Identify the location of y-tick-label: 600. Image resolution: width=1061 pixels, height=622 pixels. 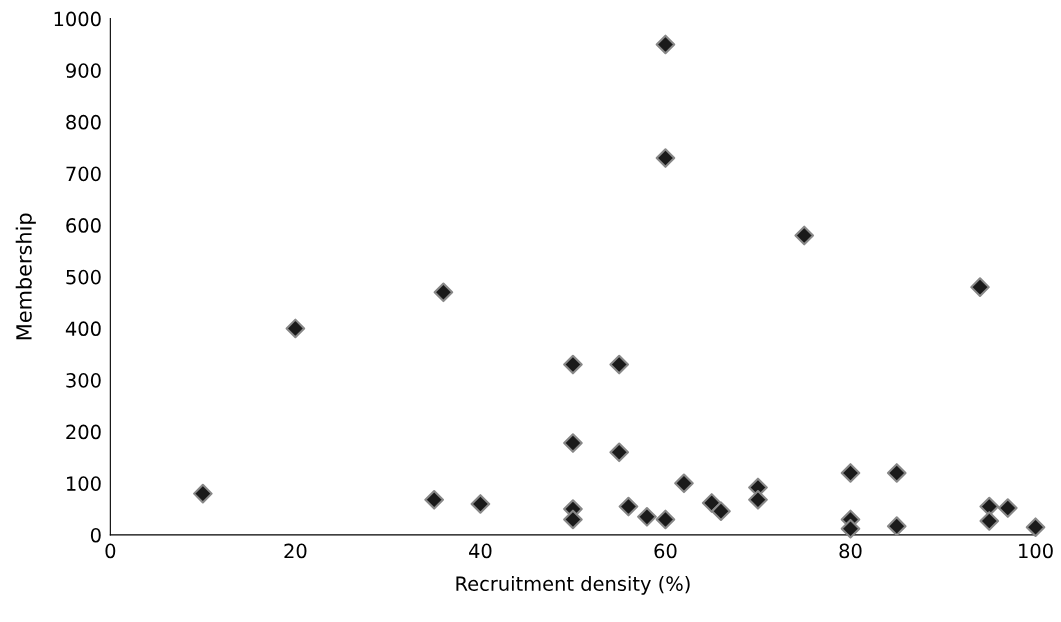
(83, 225).